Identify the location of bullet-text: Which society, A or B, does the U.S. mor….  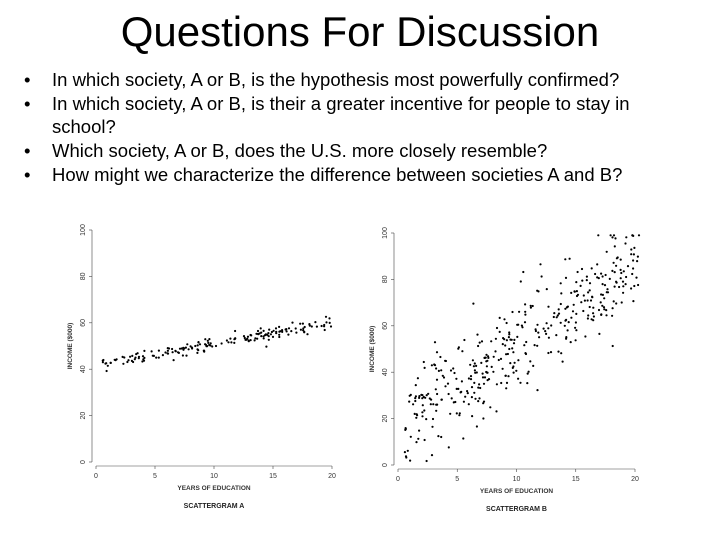
(300, 150).